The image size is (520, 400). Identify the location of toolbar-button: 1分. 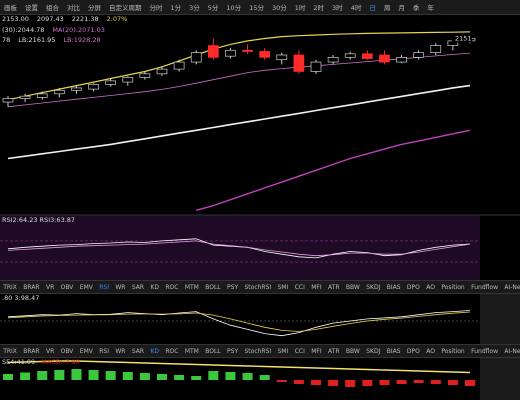
(176, 8).